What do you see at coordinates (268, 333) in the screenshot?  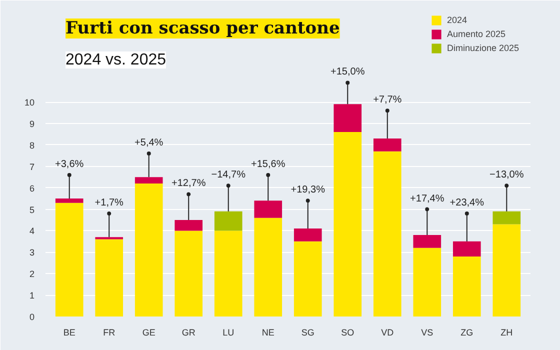 I see `x-tick-label: NE` at bounding box center [268, 333].